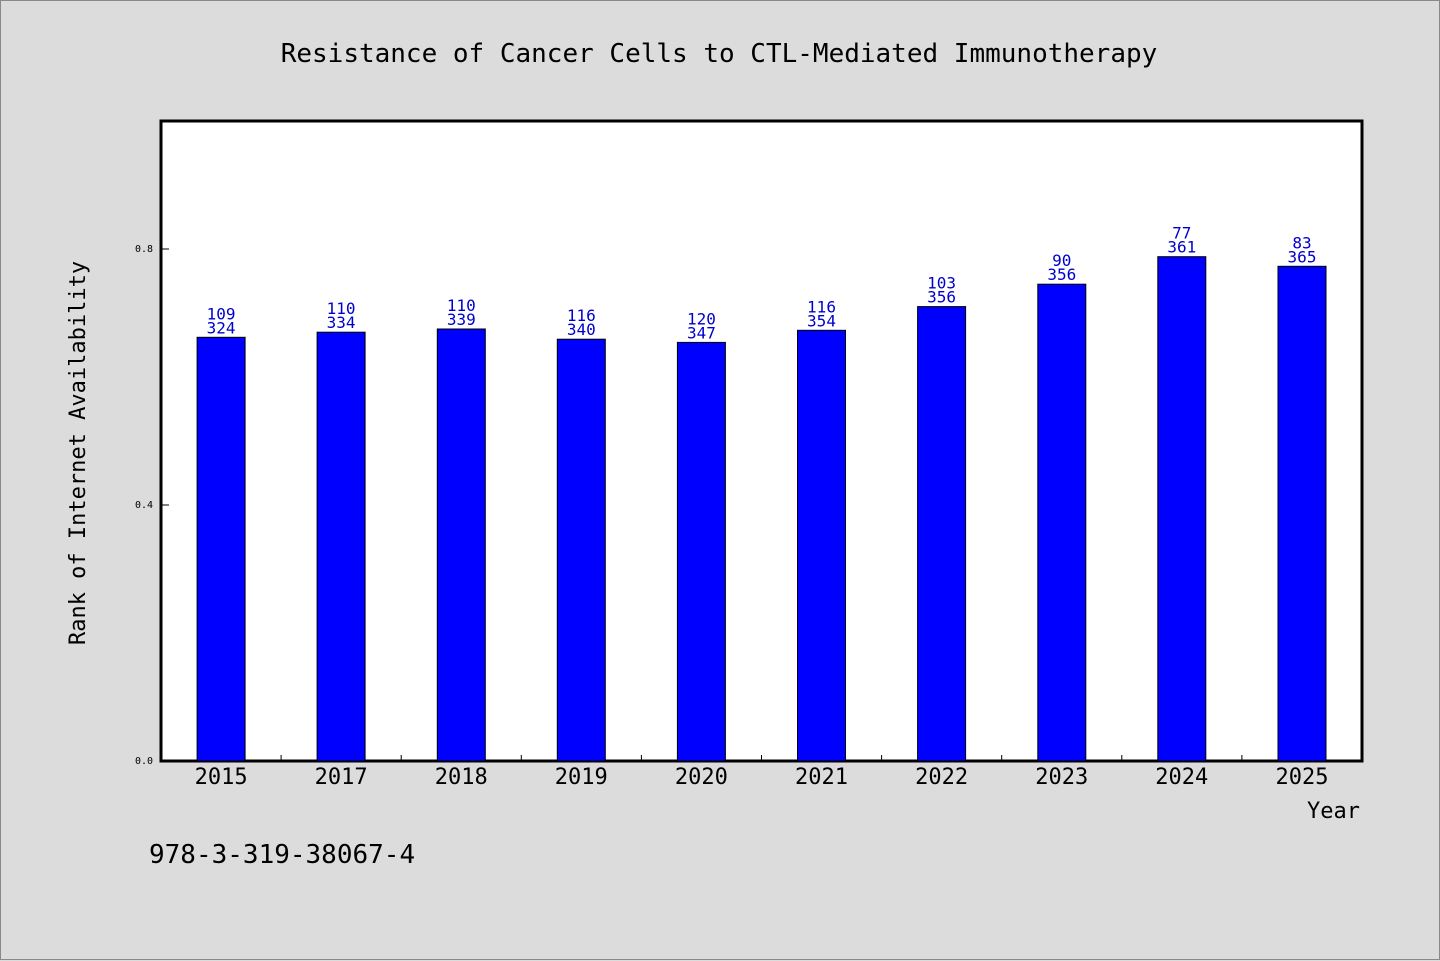 This screenshot has height=961, width=1440. Describe the element at coordinates (341, 308) in the screenshot. I see `bar-label-top-2017: 110` at that location.